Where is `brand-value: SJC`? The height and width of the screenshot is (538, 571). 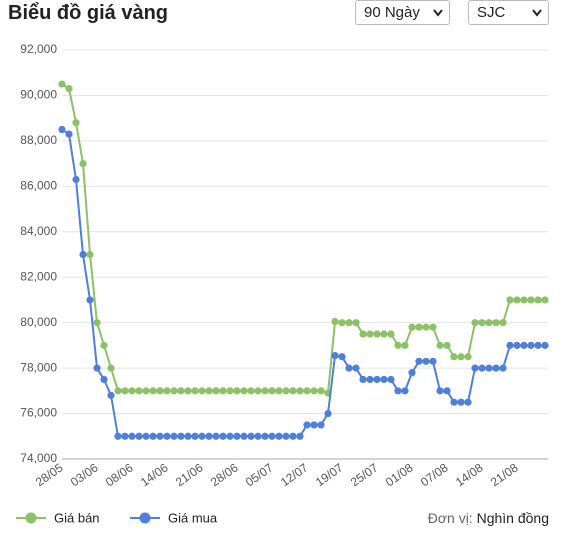 brand-value: SJC is located at coordinates (491, 12).